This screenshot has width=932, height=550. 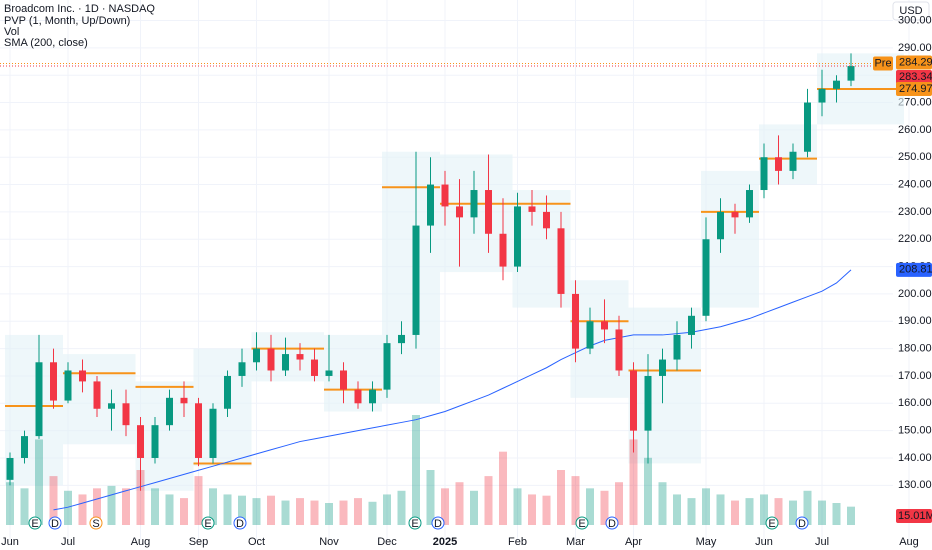 What do you see at coordinates (517, 542) in the screenshot?
I see `x-tick-label: Feb` at bounding box center [517, 542].